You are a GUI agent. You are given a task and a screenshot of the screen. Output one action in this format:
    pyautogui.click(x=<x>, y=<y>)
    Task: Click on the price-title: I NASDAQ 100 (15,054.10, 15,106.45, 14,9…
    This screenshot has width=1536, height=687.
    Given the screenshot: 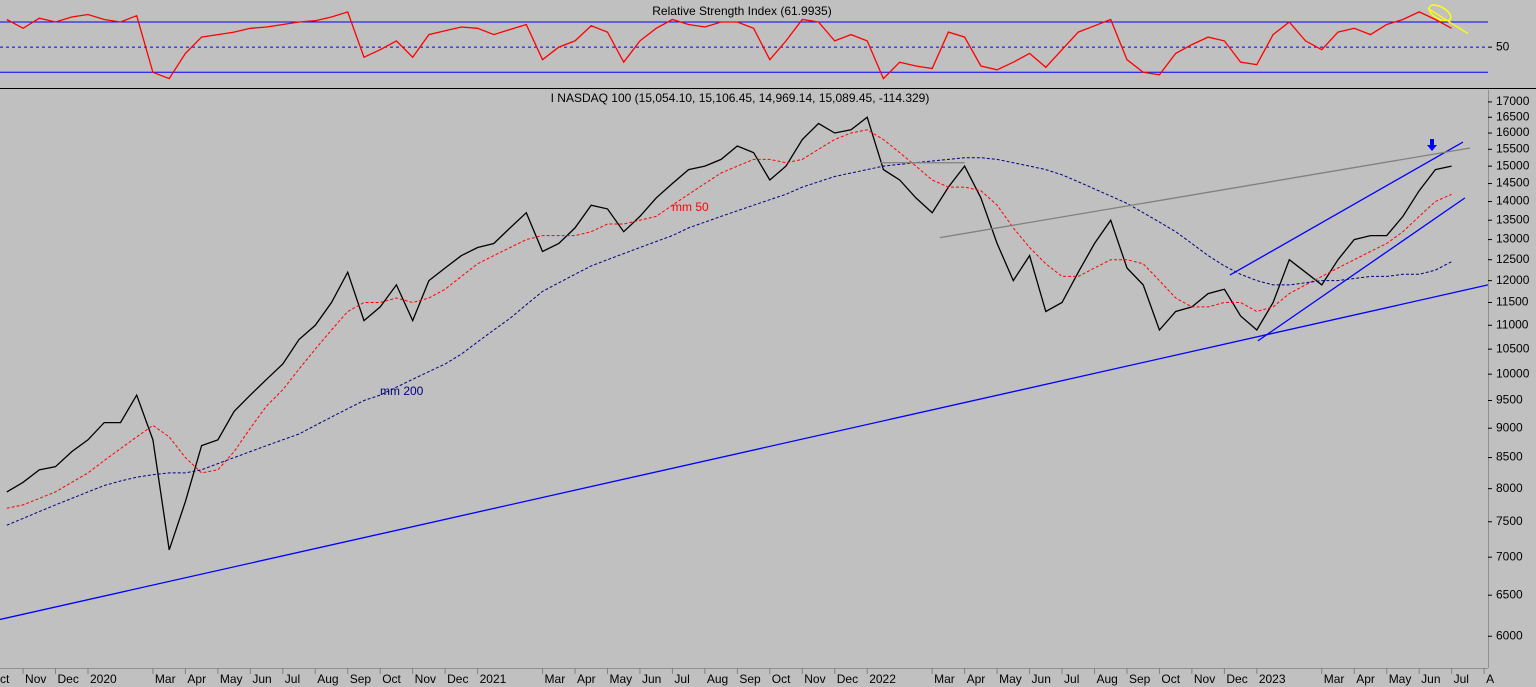 What is the action you would take?
    pyautogui.click(x=740, y=98)
    